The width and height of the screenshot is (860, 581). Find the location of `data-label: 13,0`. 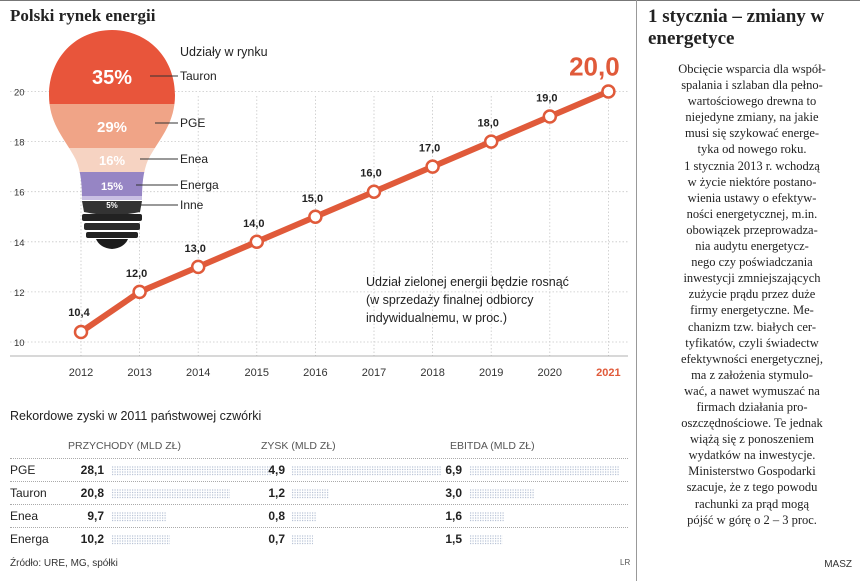

data-label: 13,0 is located at coordinates (194, 249).